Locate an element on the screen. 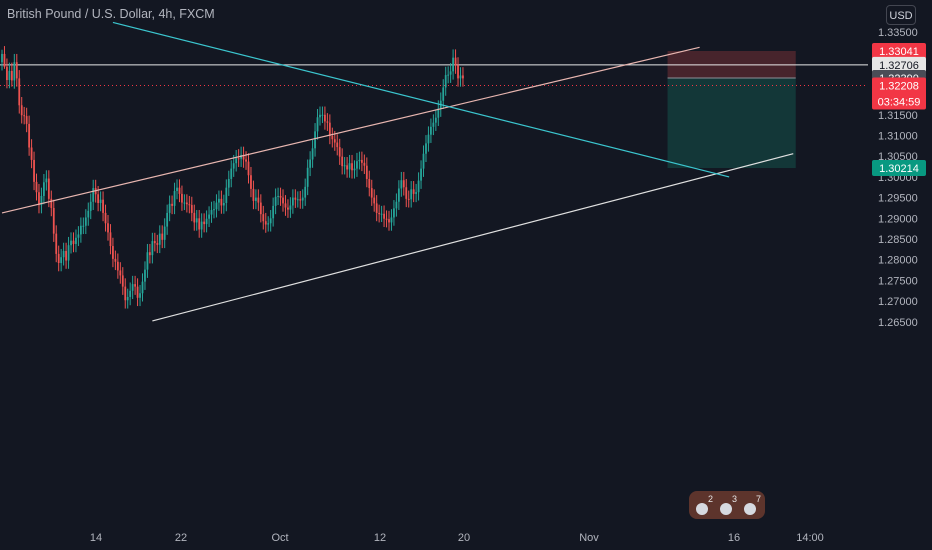 This screenshot has height=550, width=932. event-item: 3 is located at coordinates (728, 504).